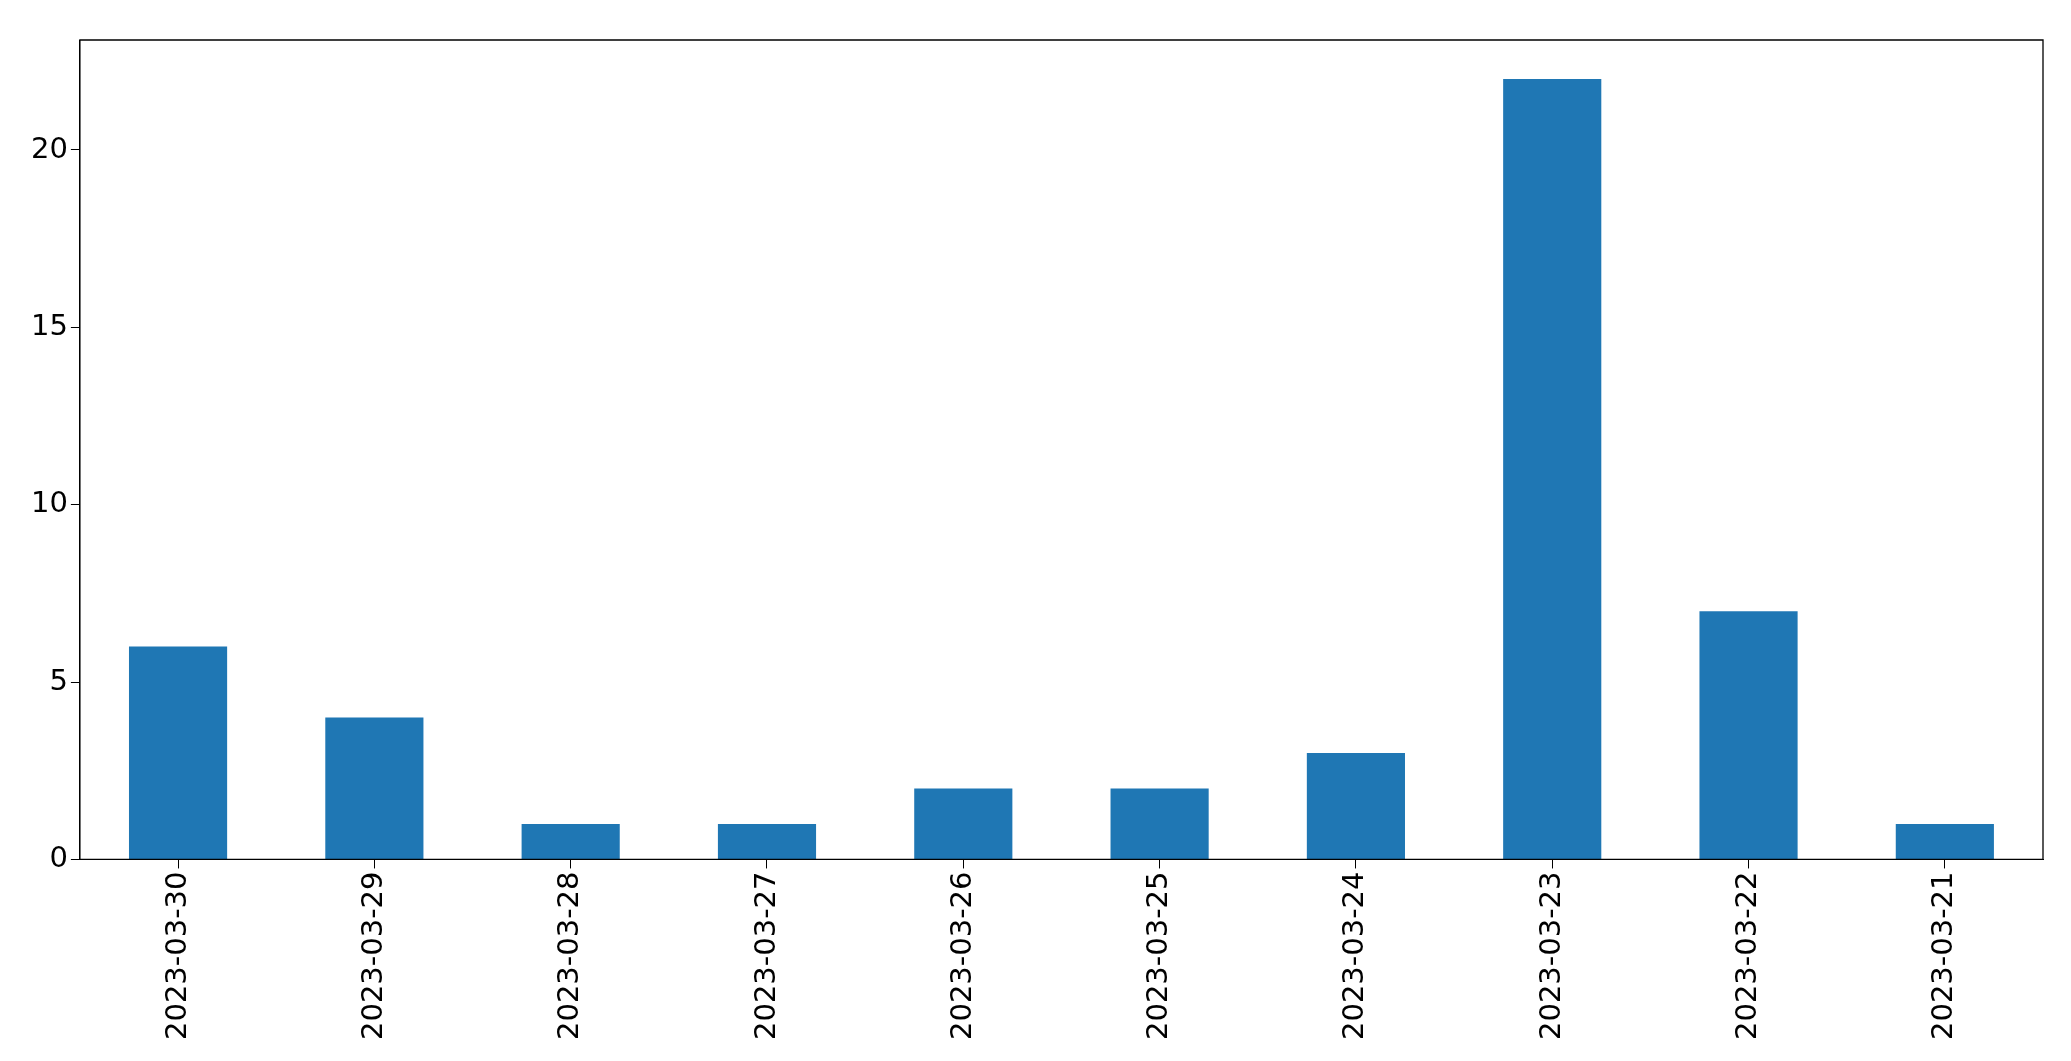  I want to click on x-tick-label: 2023-03-21, so click(1942, 956).